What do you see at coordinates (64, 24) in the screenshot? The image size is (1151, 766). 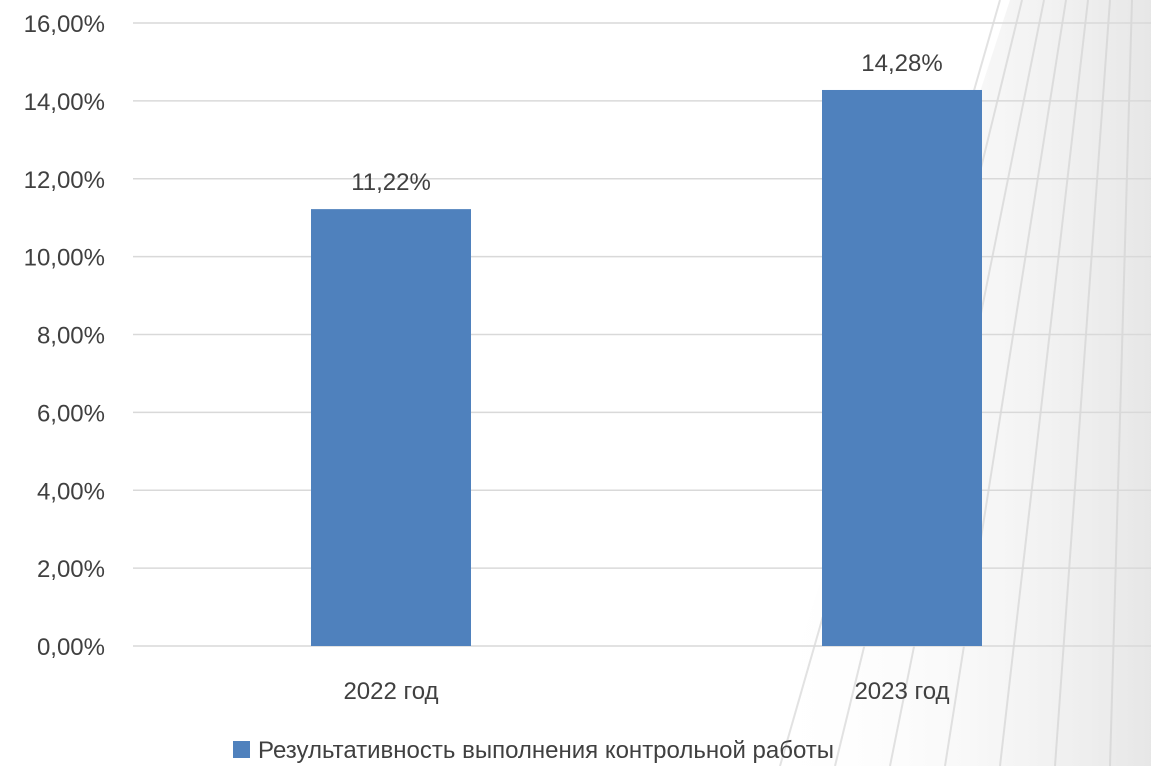 I see `y-tick-label: 16,00%` at bounding box center [64, 24].